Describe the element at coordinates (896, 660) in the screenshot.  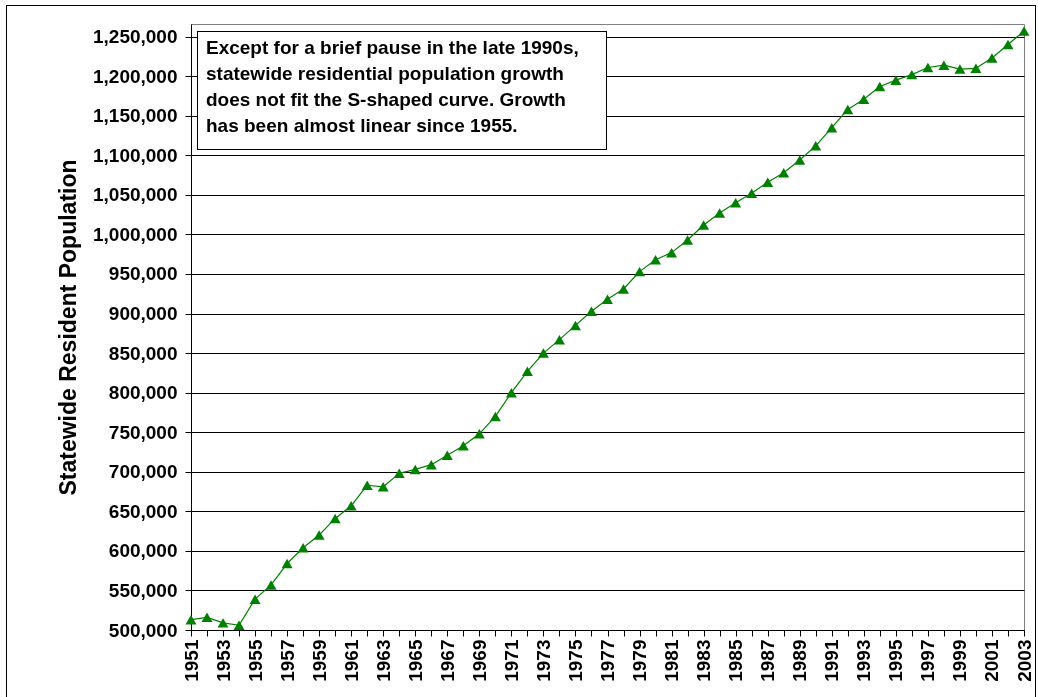
I see `x-tick-label: 1995` at that location.